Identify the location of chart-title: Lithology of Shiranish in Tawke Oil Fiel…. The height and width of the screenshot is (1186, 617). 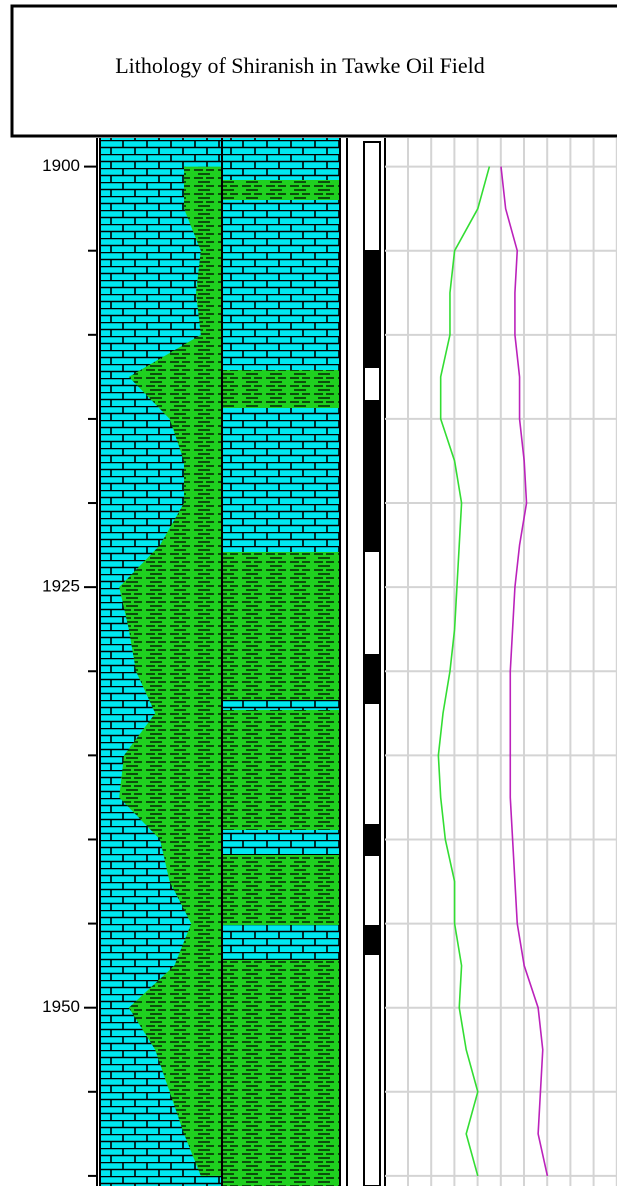
(300, 65).